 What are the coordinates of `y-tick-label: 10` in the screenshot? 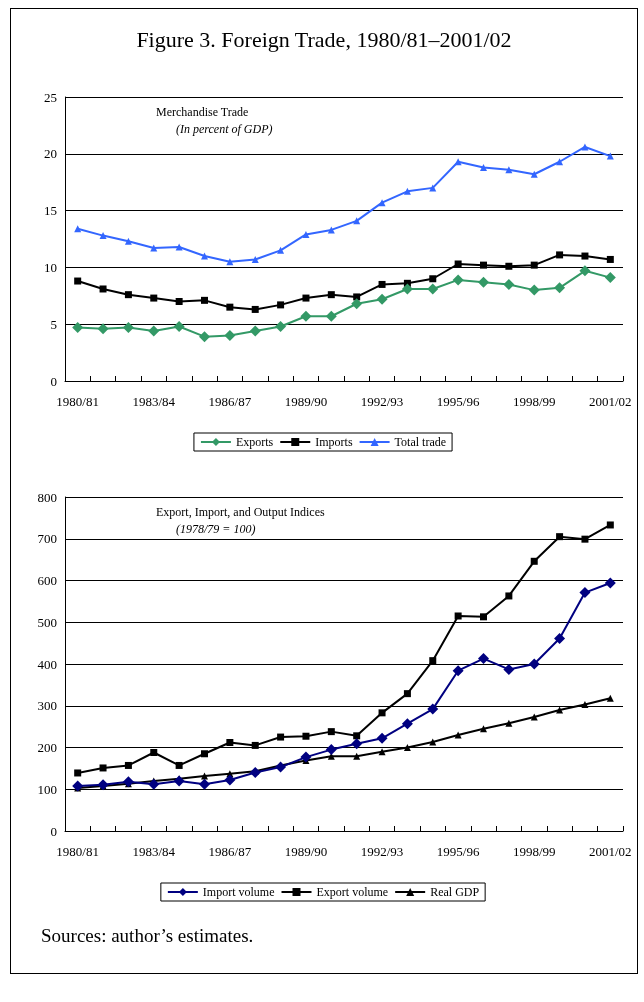 It's located at (50, 267).